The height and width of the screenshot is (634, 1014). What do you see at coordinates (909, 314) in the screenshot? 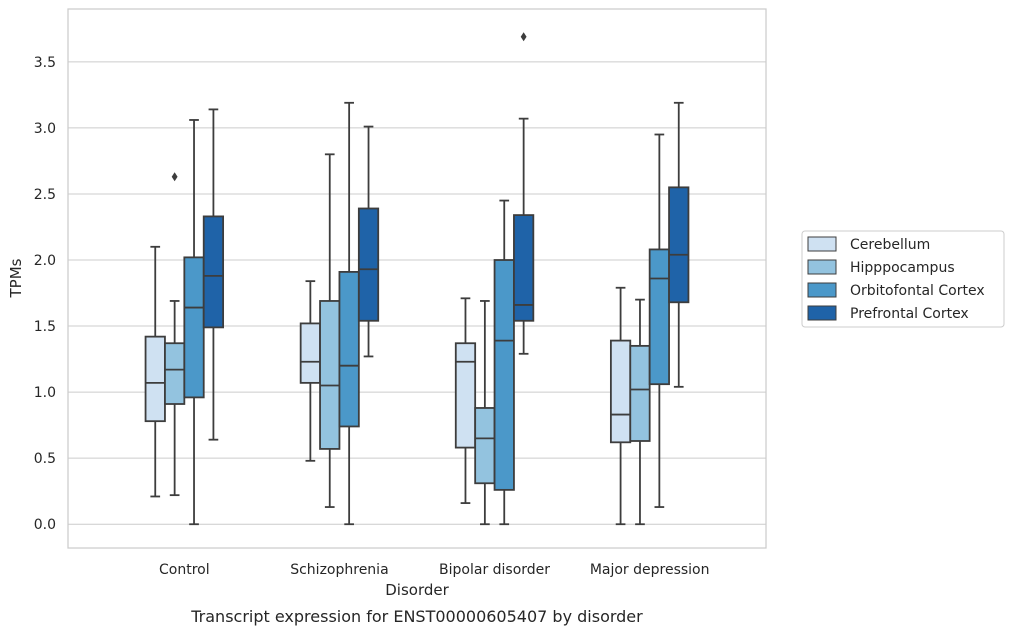
I see `legend-label: Prefrontal Cortex` at bounding box center [909, 314].